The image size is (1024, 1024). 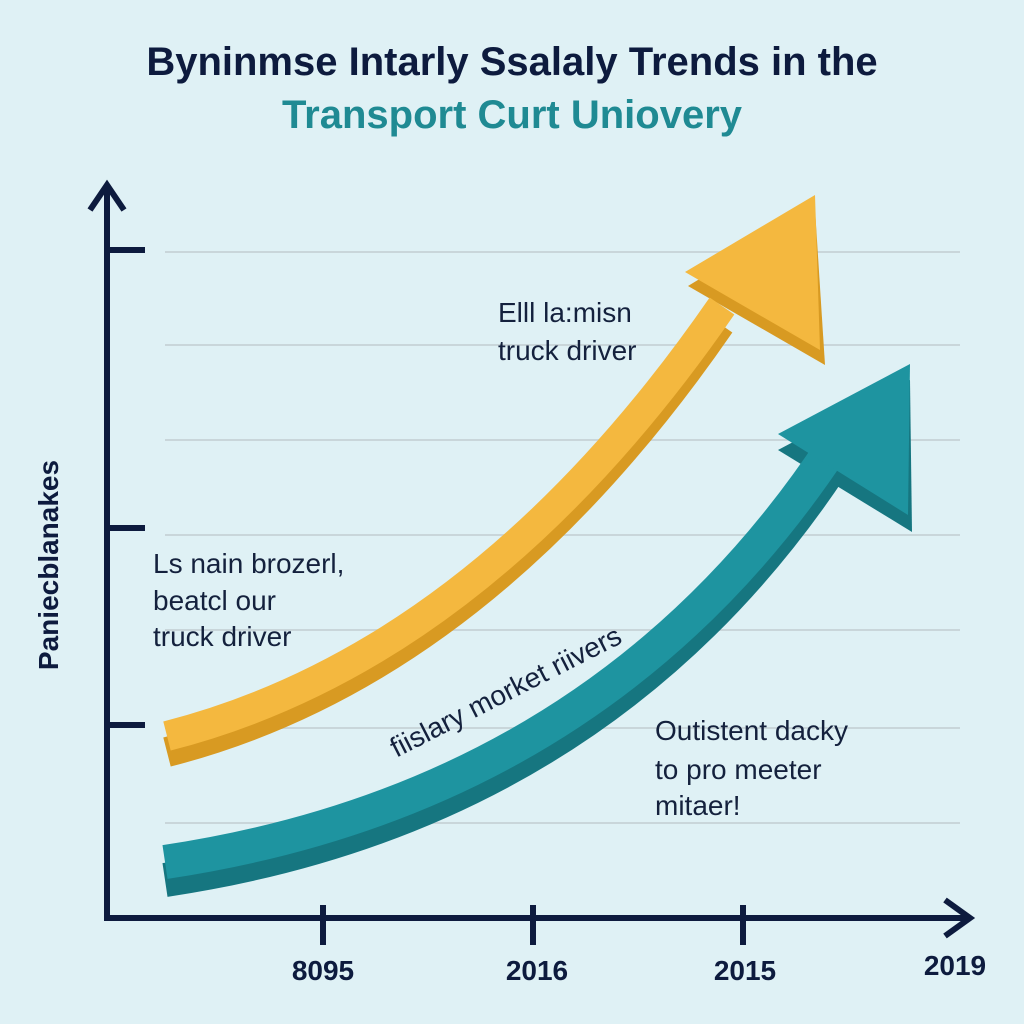 I want to click on title-line-2: Transport Curt Uniovery, so click(x=512, y=115).